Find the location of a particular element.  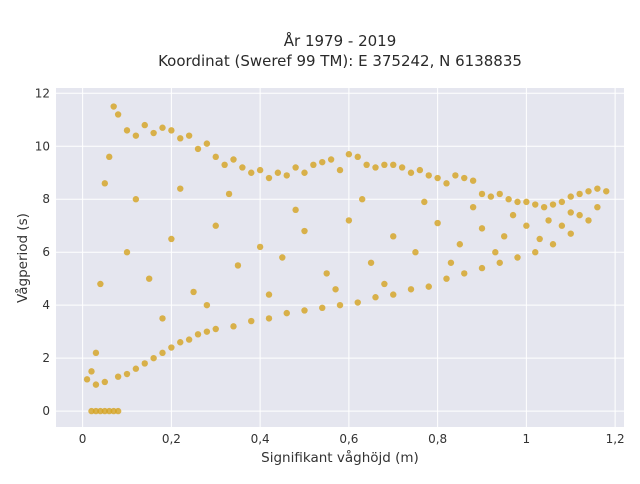

x-tick-label: 0 is located at coordinates (83, 439).